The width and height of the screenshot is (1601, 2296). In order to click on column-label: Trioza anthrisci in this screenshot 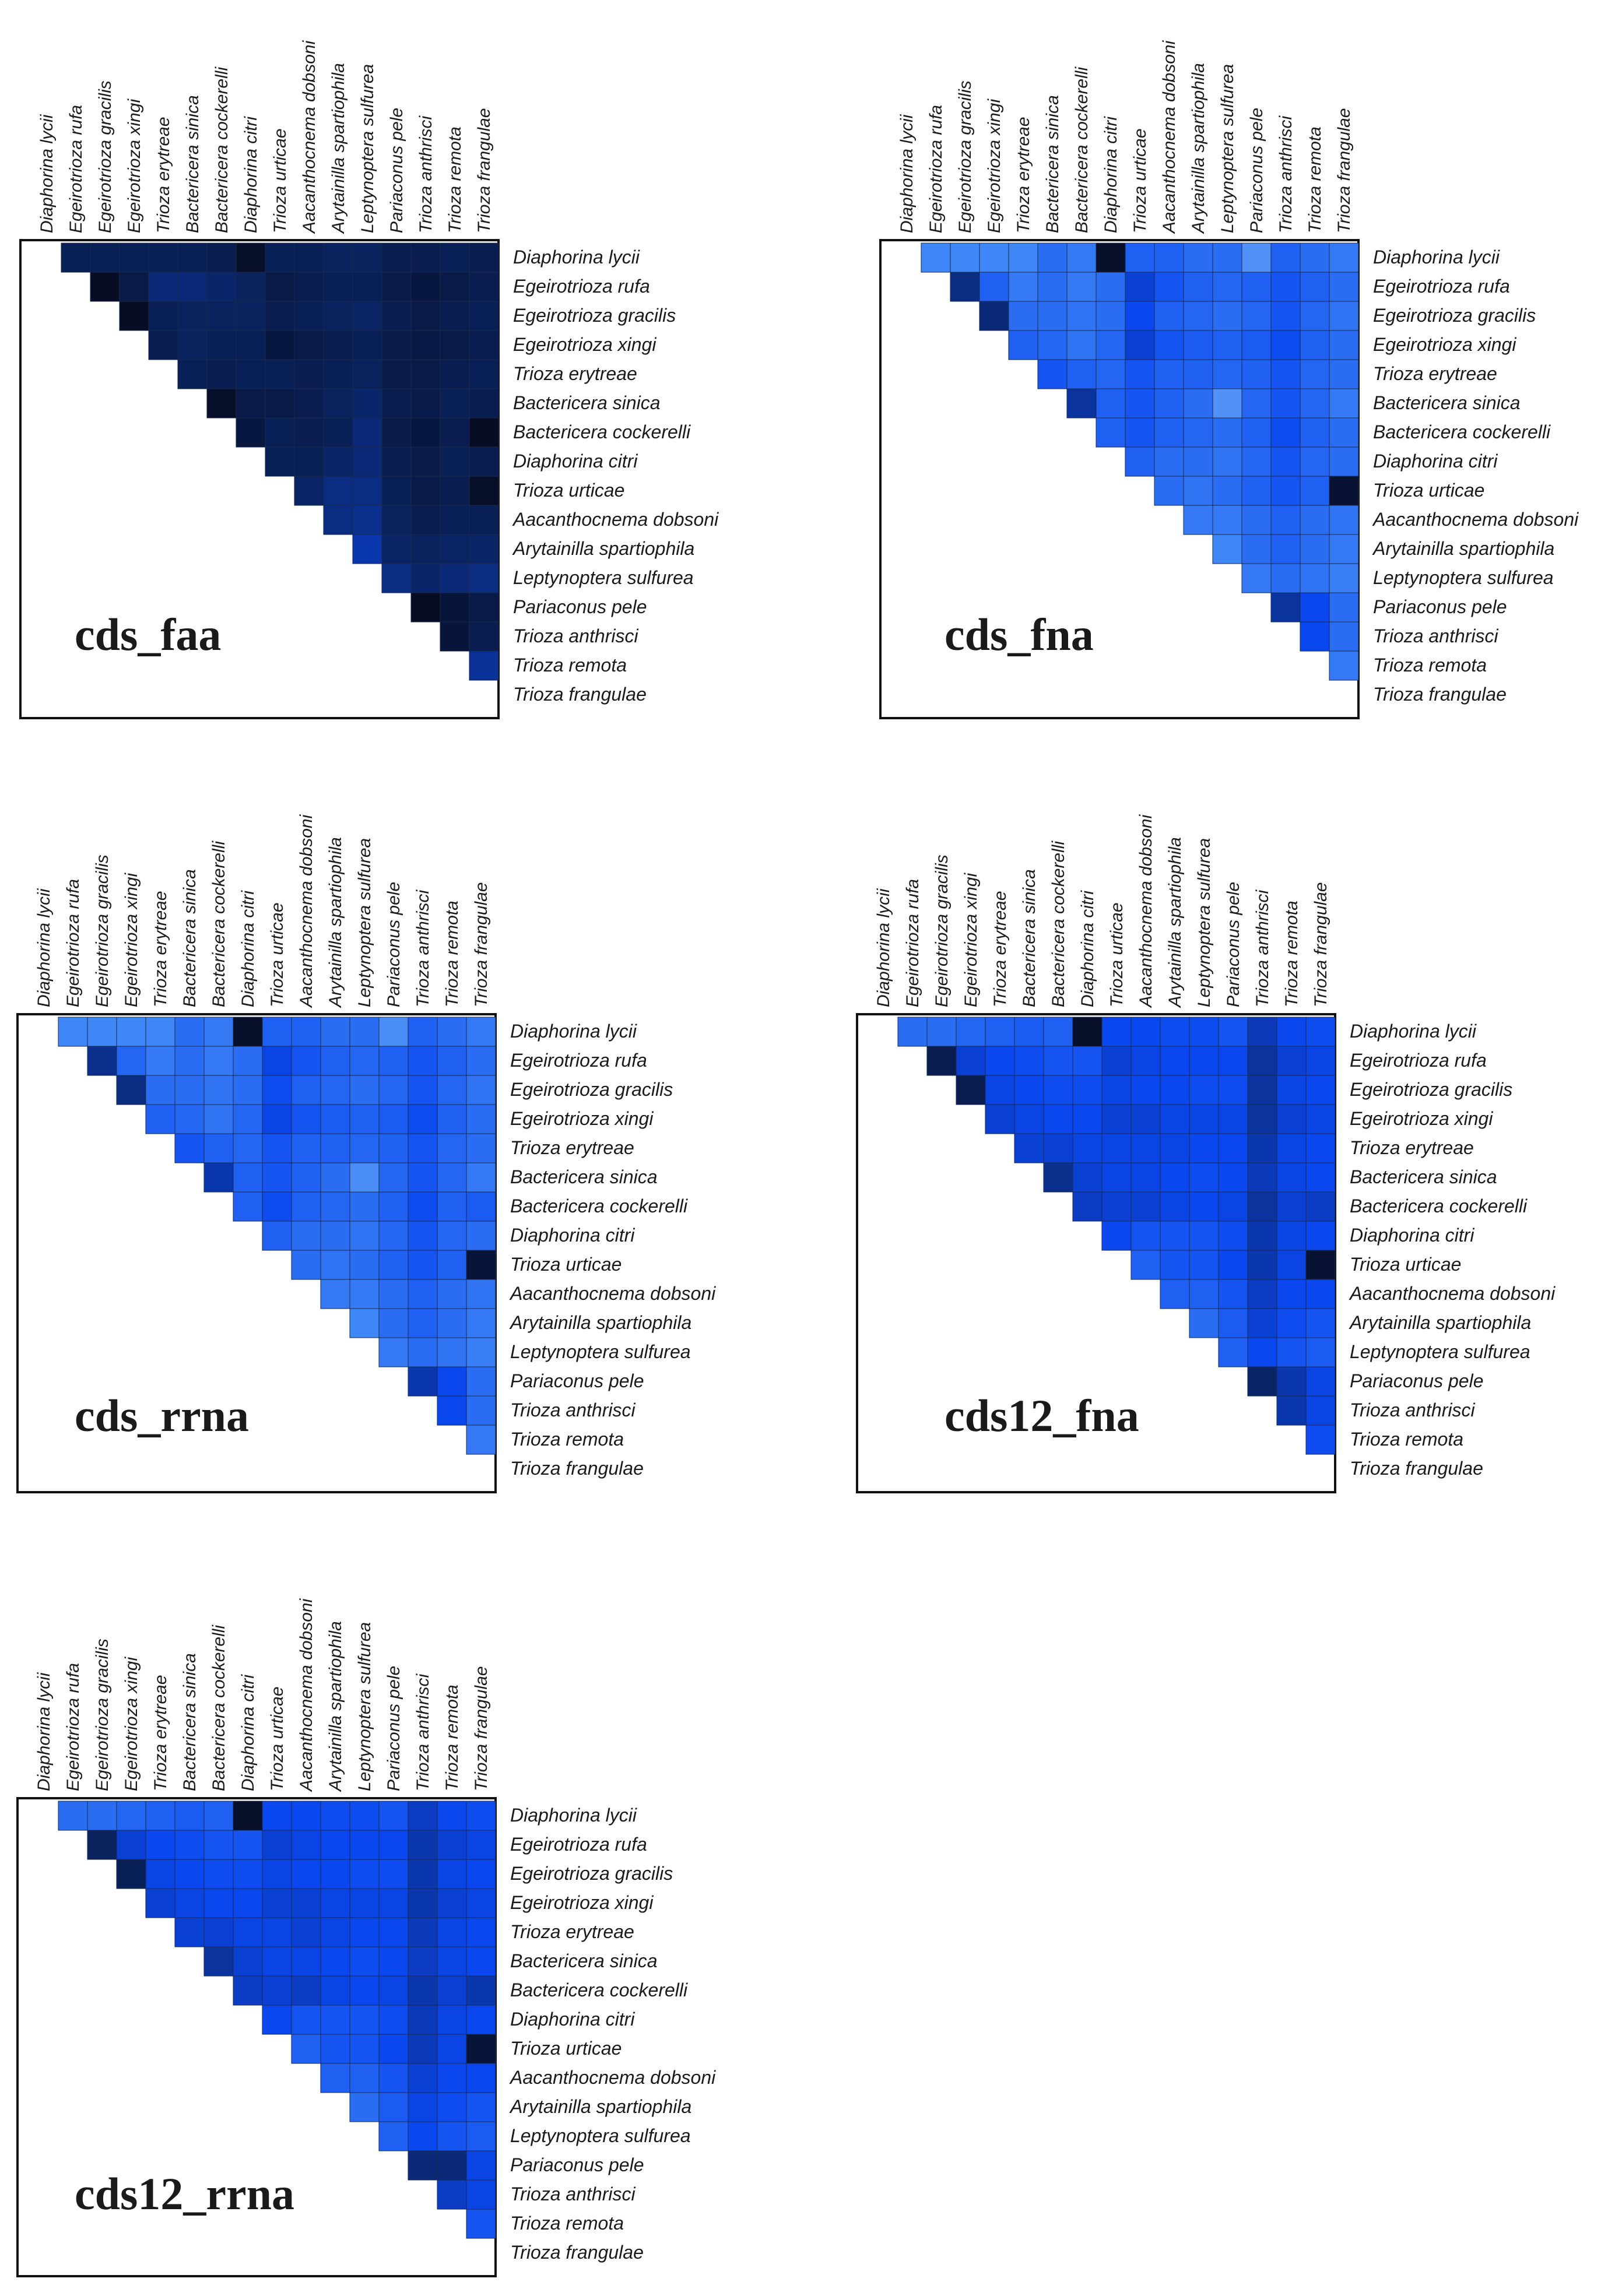, I will do `click(423, 948)`.